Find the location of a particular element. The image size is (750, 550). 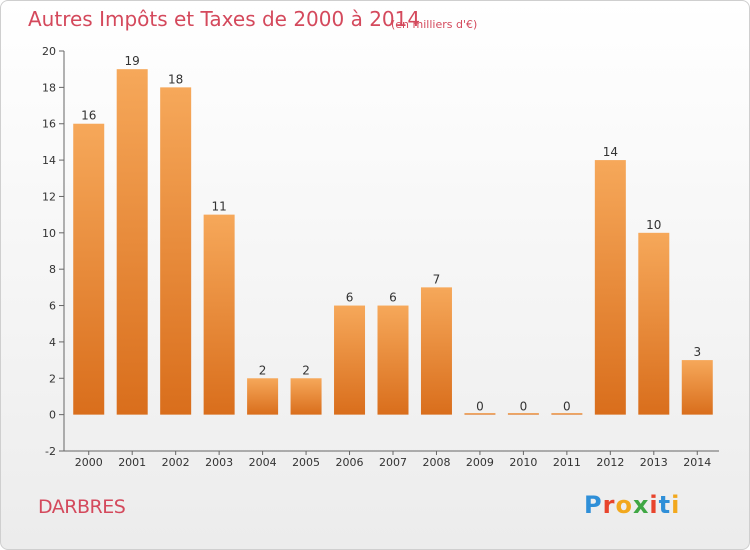

y-tick-label: -2 is located at coordinates (50, 451).